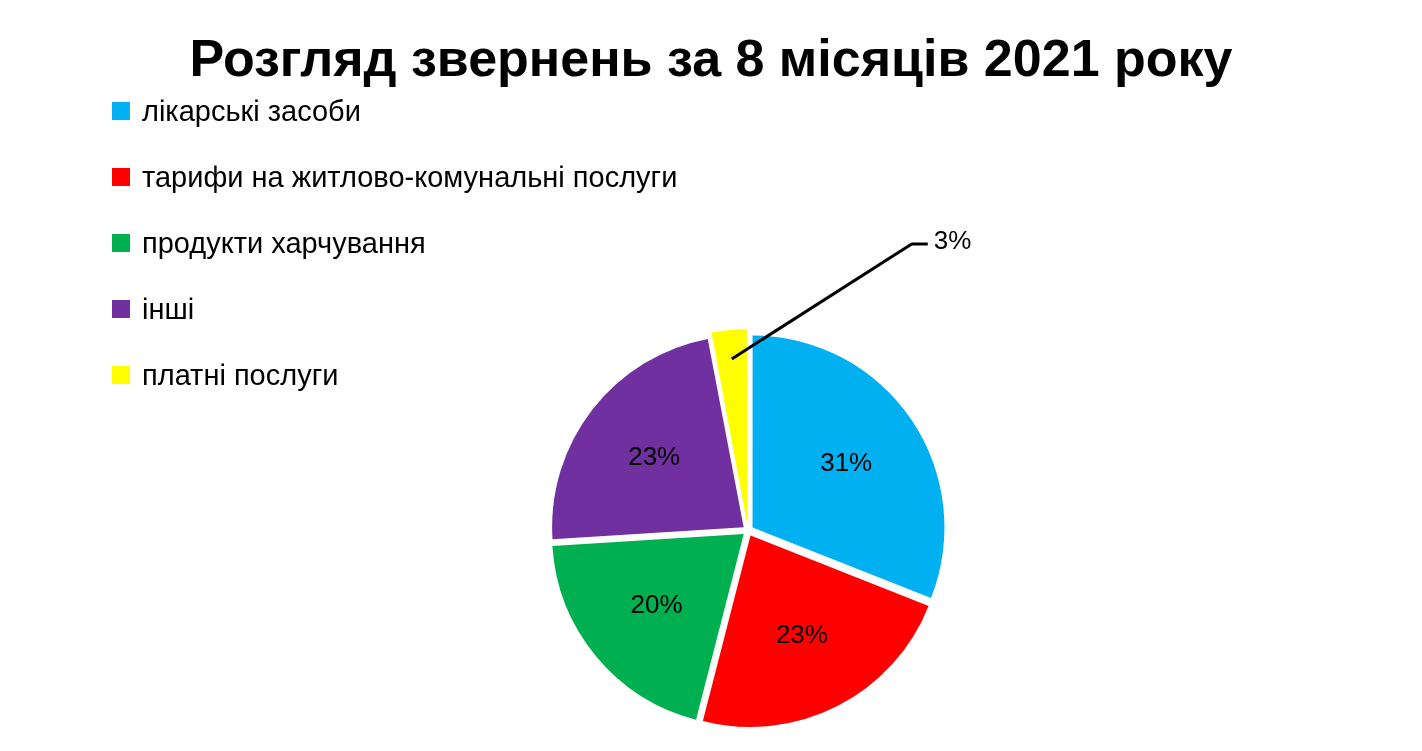 This screenshot has height=751, width=1422. Describe the element at coordinates (284, 243) in the screenshot. I see `legend-label: продукти харчування` at that location.